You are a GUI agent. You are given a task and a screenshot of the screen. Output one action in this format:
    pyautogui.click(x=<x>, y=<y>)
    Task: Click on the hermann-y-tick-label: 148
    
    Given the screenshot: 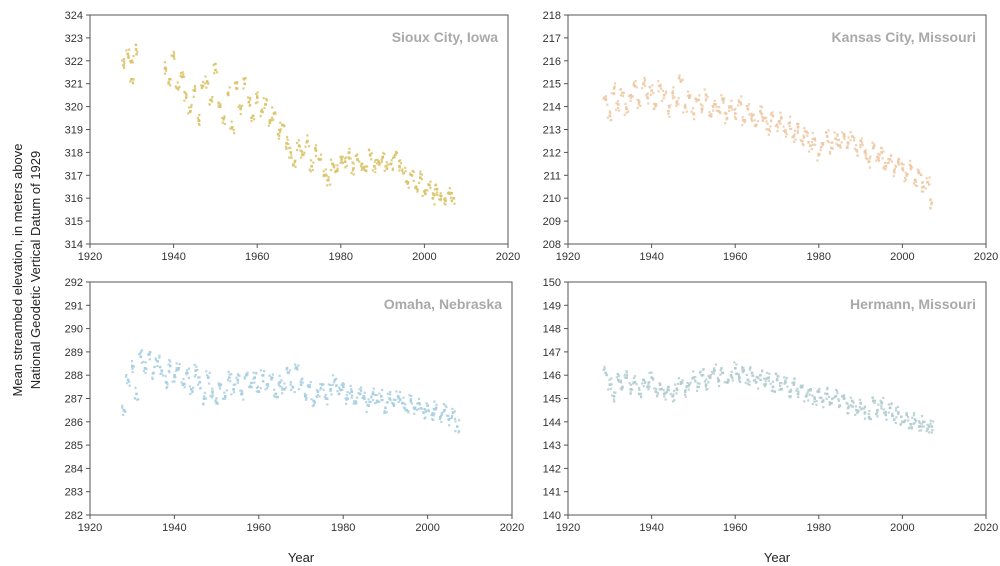 What is the action you would take?
    pyautogui.click(x=552, y=330)
    